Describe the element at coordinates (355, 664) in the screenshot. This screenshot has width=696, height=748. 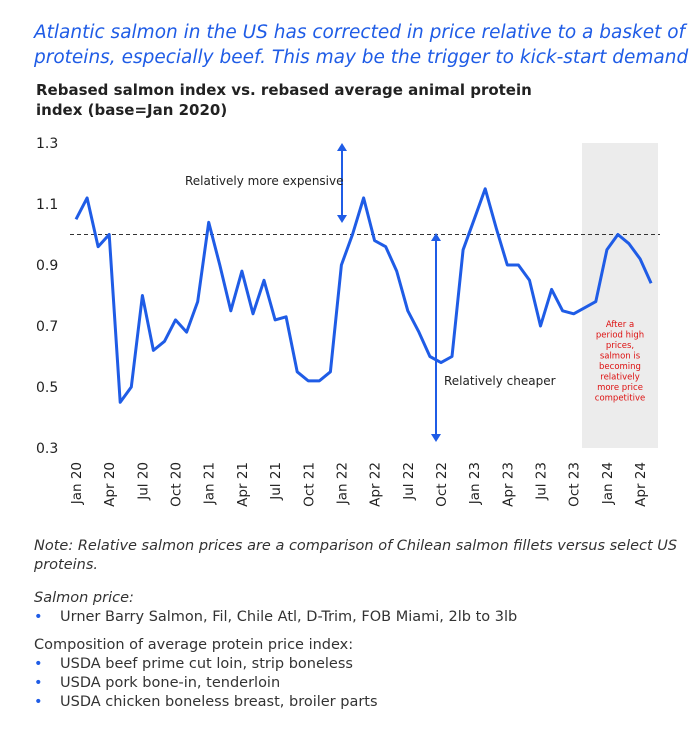
I see `list-item: USDA beef prime cut loin, strip boneless` at that location.